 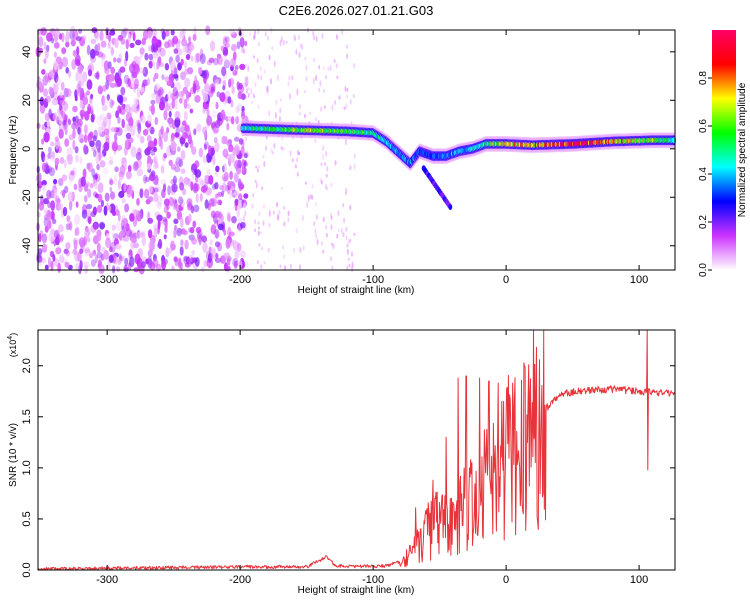 What do you see at coordinates (506, 280) in the screenshot?
I see `spectrogram-x-tick-label: 0` at bounding box center [506, 280].